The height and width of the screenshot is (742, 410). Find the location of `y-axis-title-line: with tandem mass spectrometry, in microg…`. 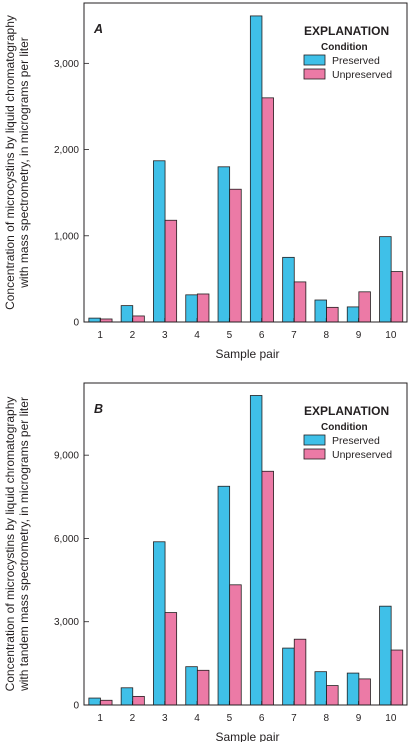

y-axis-title-line: with tandem mass spectrometry, in microg… is located at coordinates (24, 544).